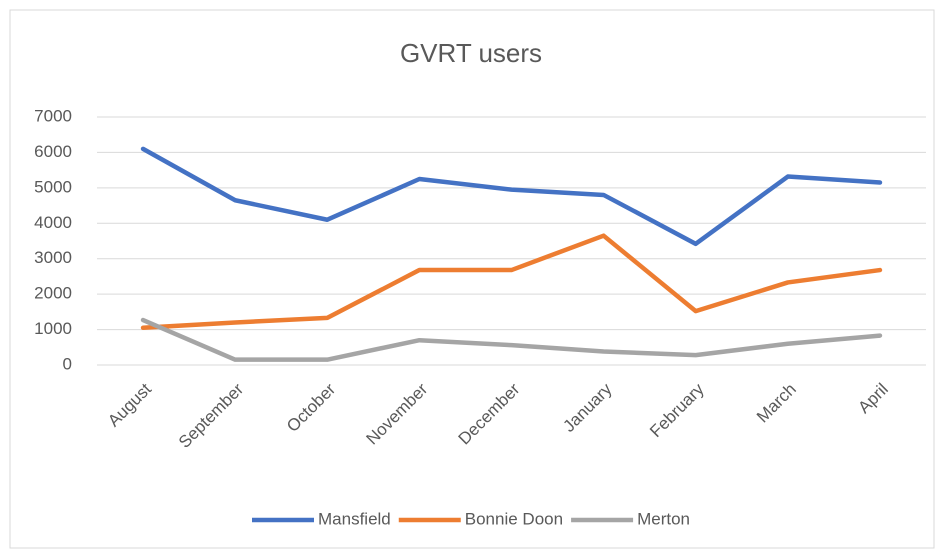 The height and width of the screenshot is (550, 942). Describe the element at coordinates (514, 518) in the screenshot. I see `legend-label: Bonnie Doon` at that location.